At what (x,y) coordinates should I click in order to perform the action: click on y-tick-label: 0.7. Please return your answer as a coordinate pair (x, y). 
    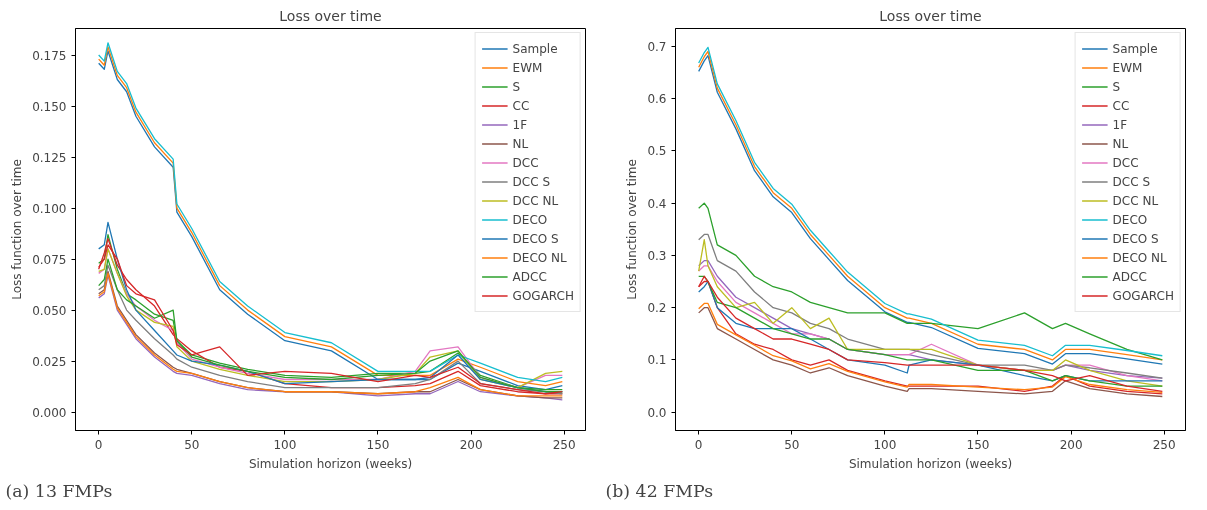
    Looking at the image, I should click on (657, 46).